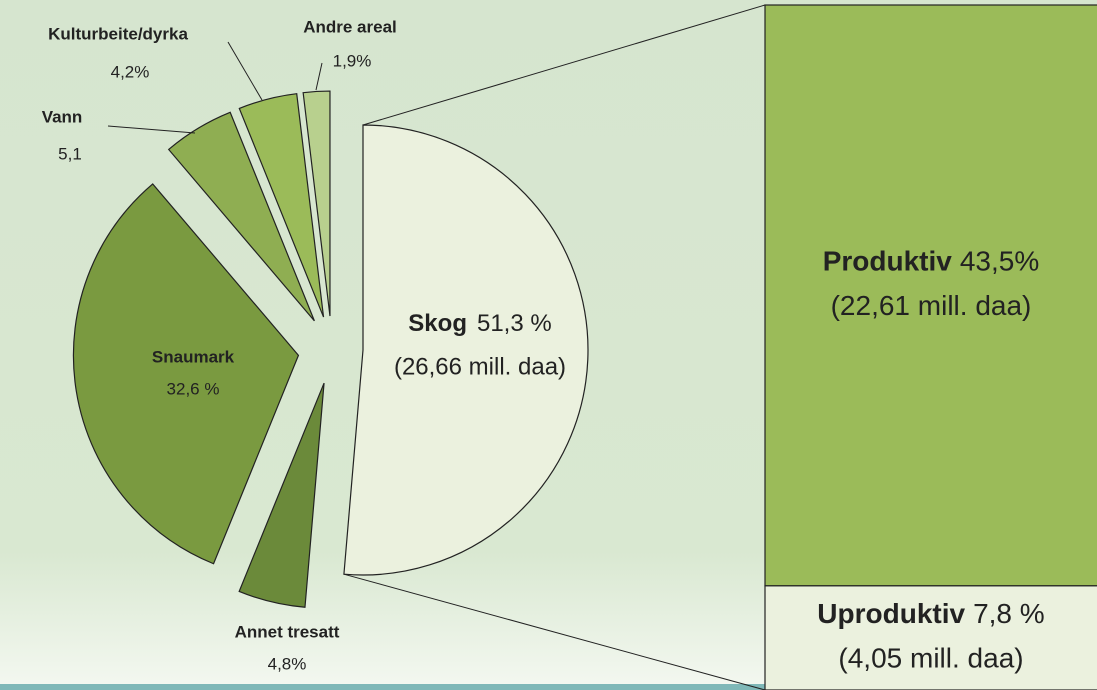 This screenshot has width=1097, height=690. I want to click on slice-value: 1,9%, so click(352, 60).